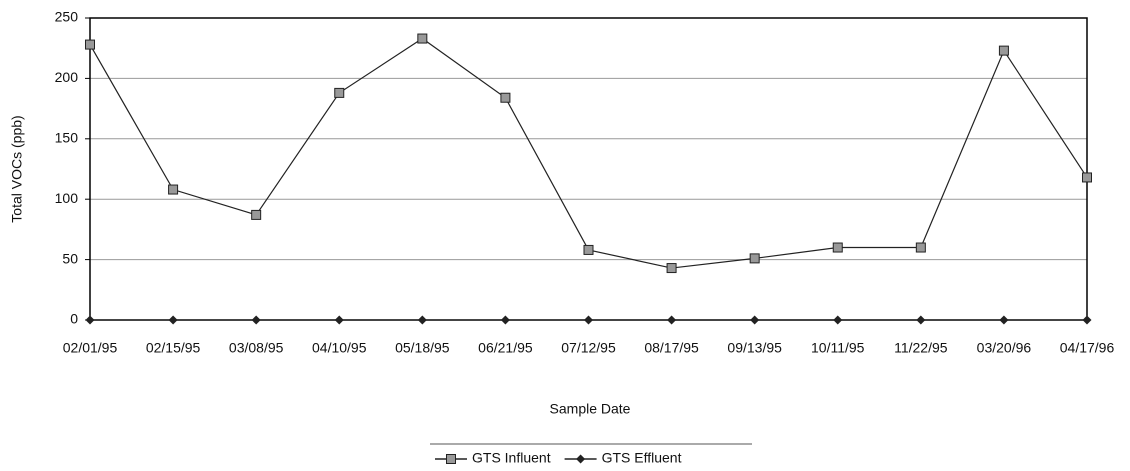 This screenshot has width=1130, height=471. What do you see at coordinates (511, 458) in the screenshot?
I see `legend-label: GTS Influent` at bounding box center [511, 458].